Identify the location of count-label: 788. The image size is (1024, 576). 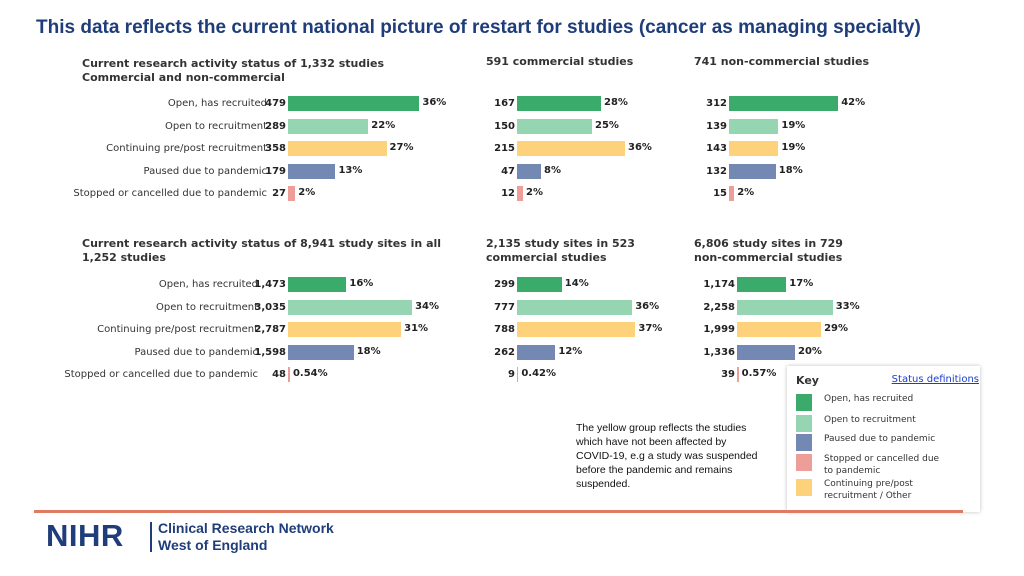
(504, 329).